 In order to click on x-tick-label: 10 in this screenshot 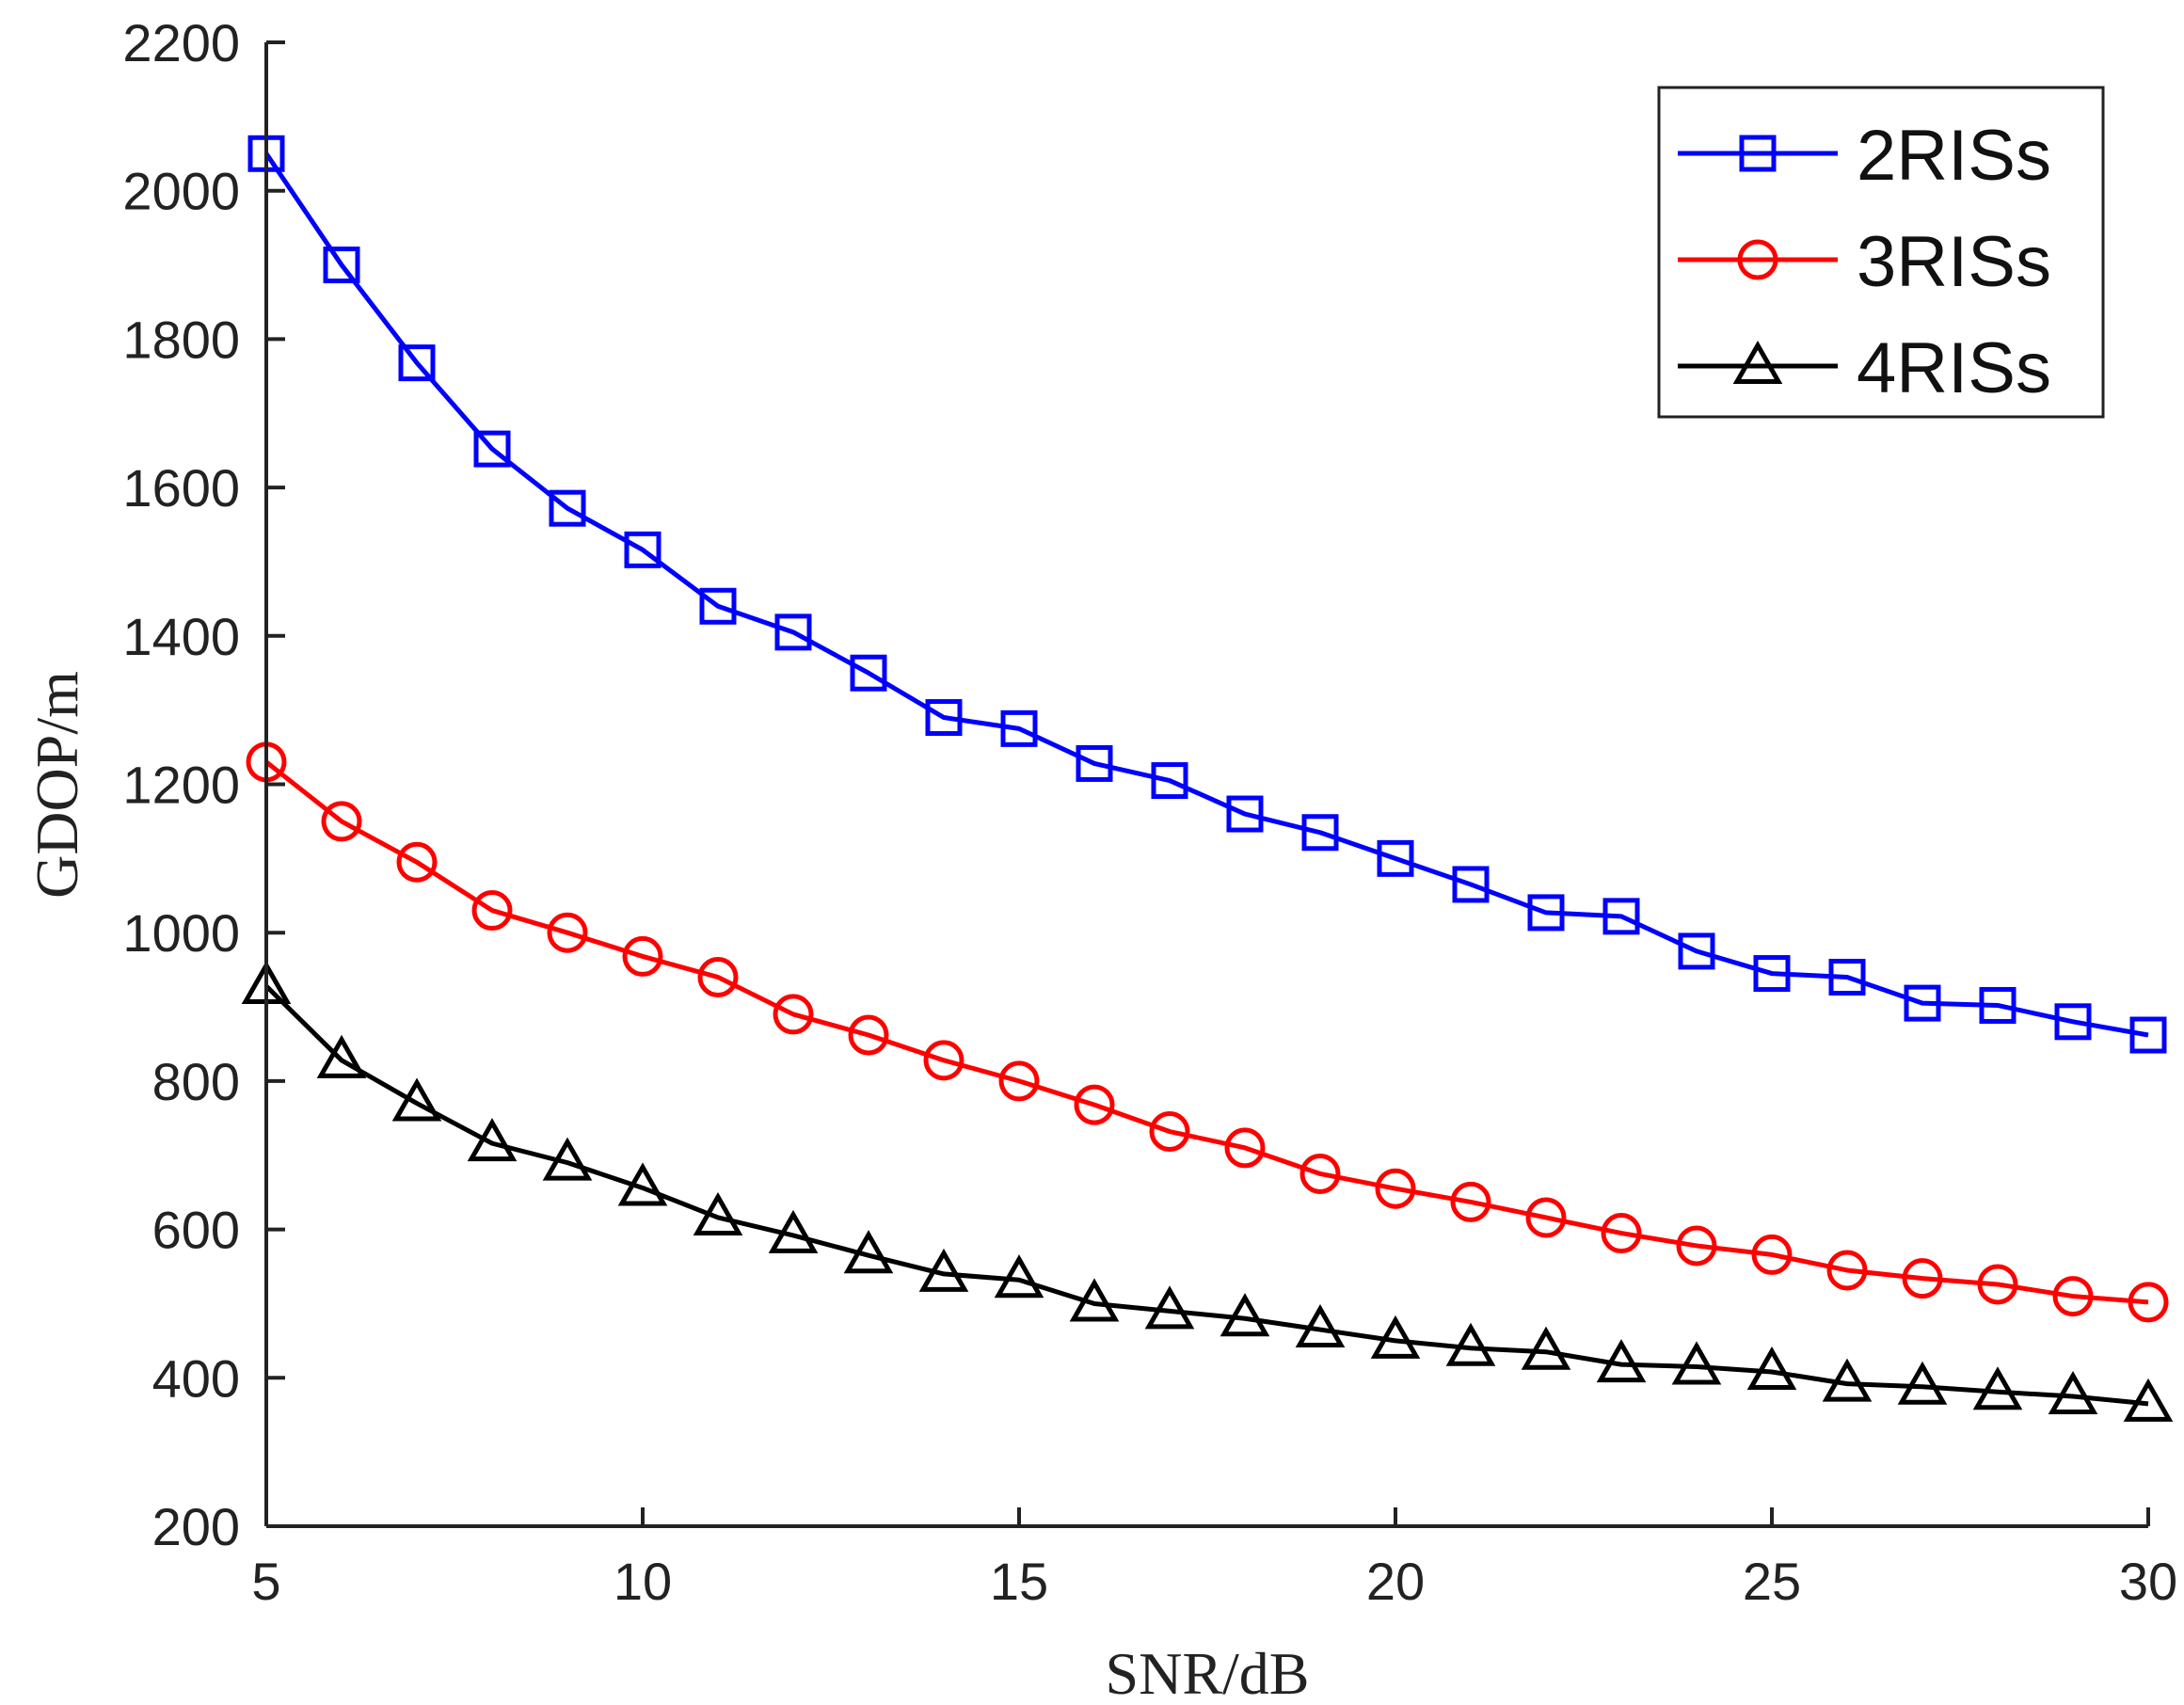, I will do `click(643, 1581)`.